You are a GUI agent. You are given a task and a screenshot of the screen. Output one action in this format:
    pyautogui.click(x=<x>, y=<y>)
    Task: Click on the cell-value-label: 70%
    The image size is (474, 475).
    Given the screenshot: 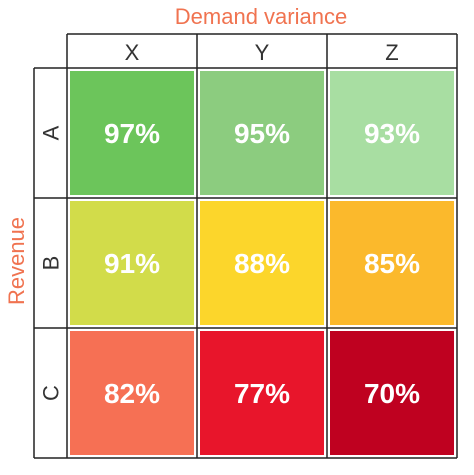 What is the action you would take?
    pyautogui.click(x=392, y=393)
    